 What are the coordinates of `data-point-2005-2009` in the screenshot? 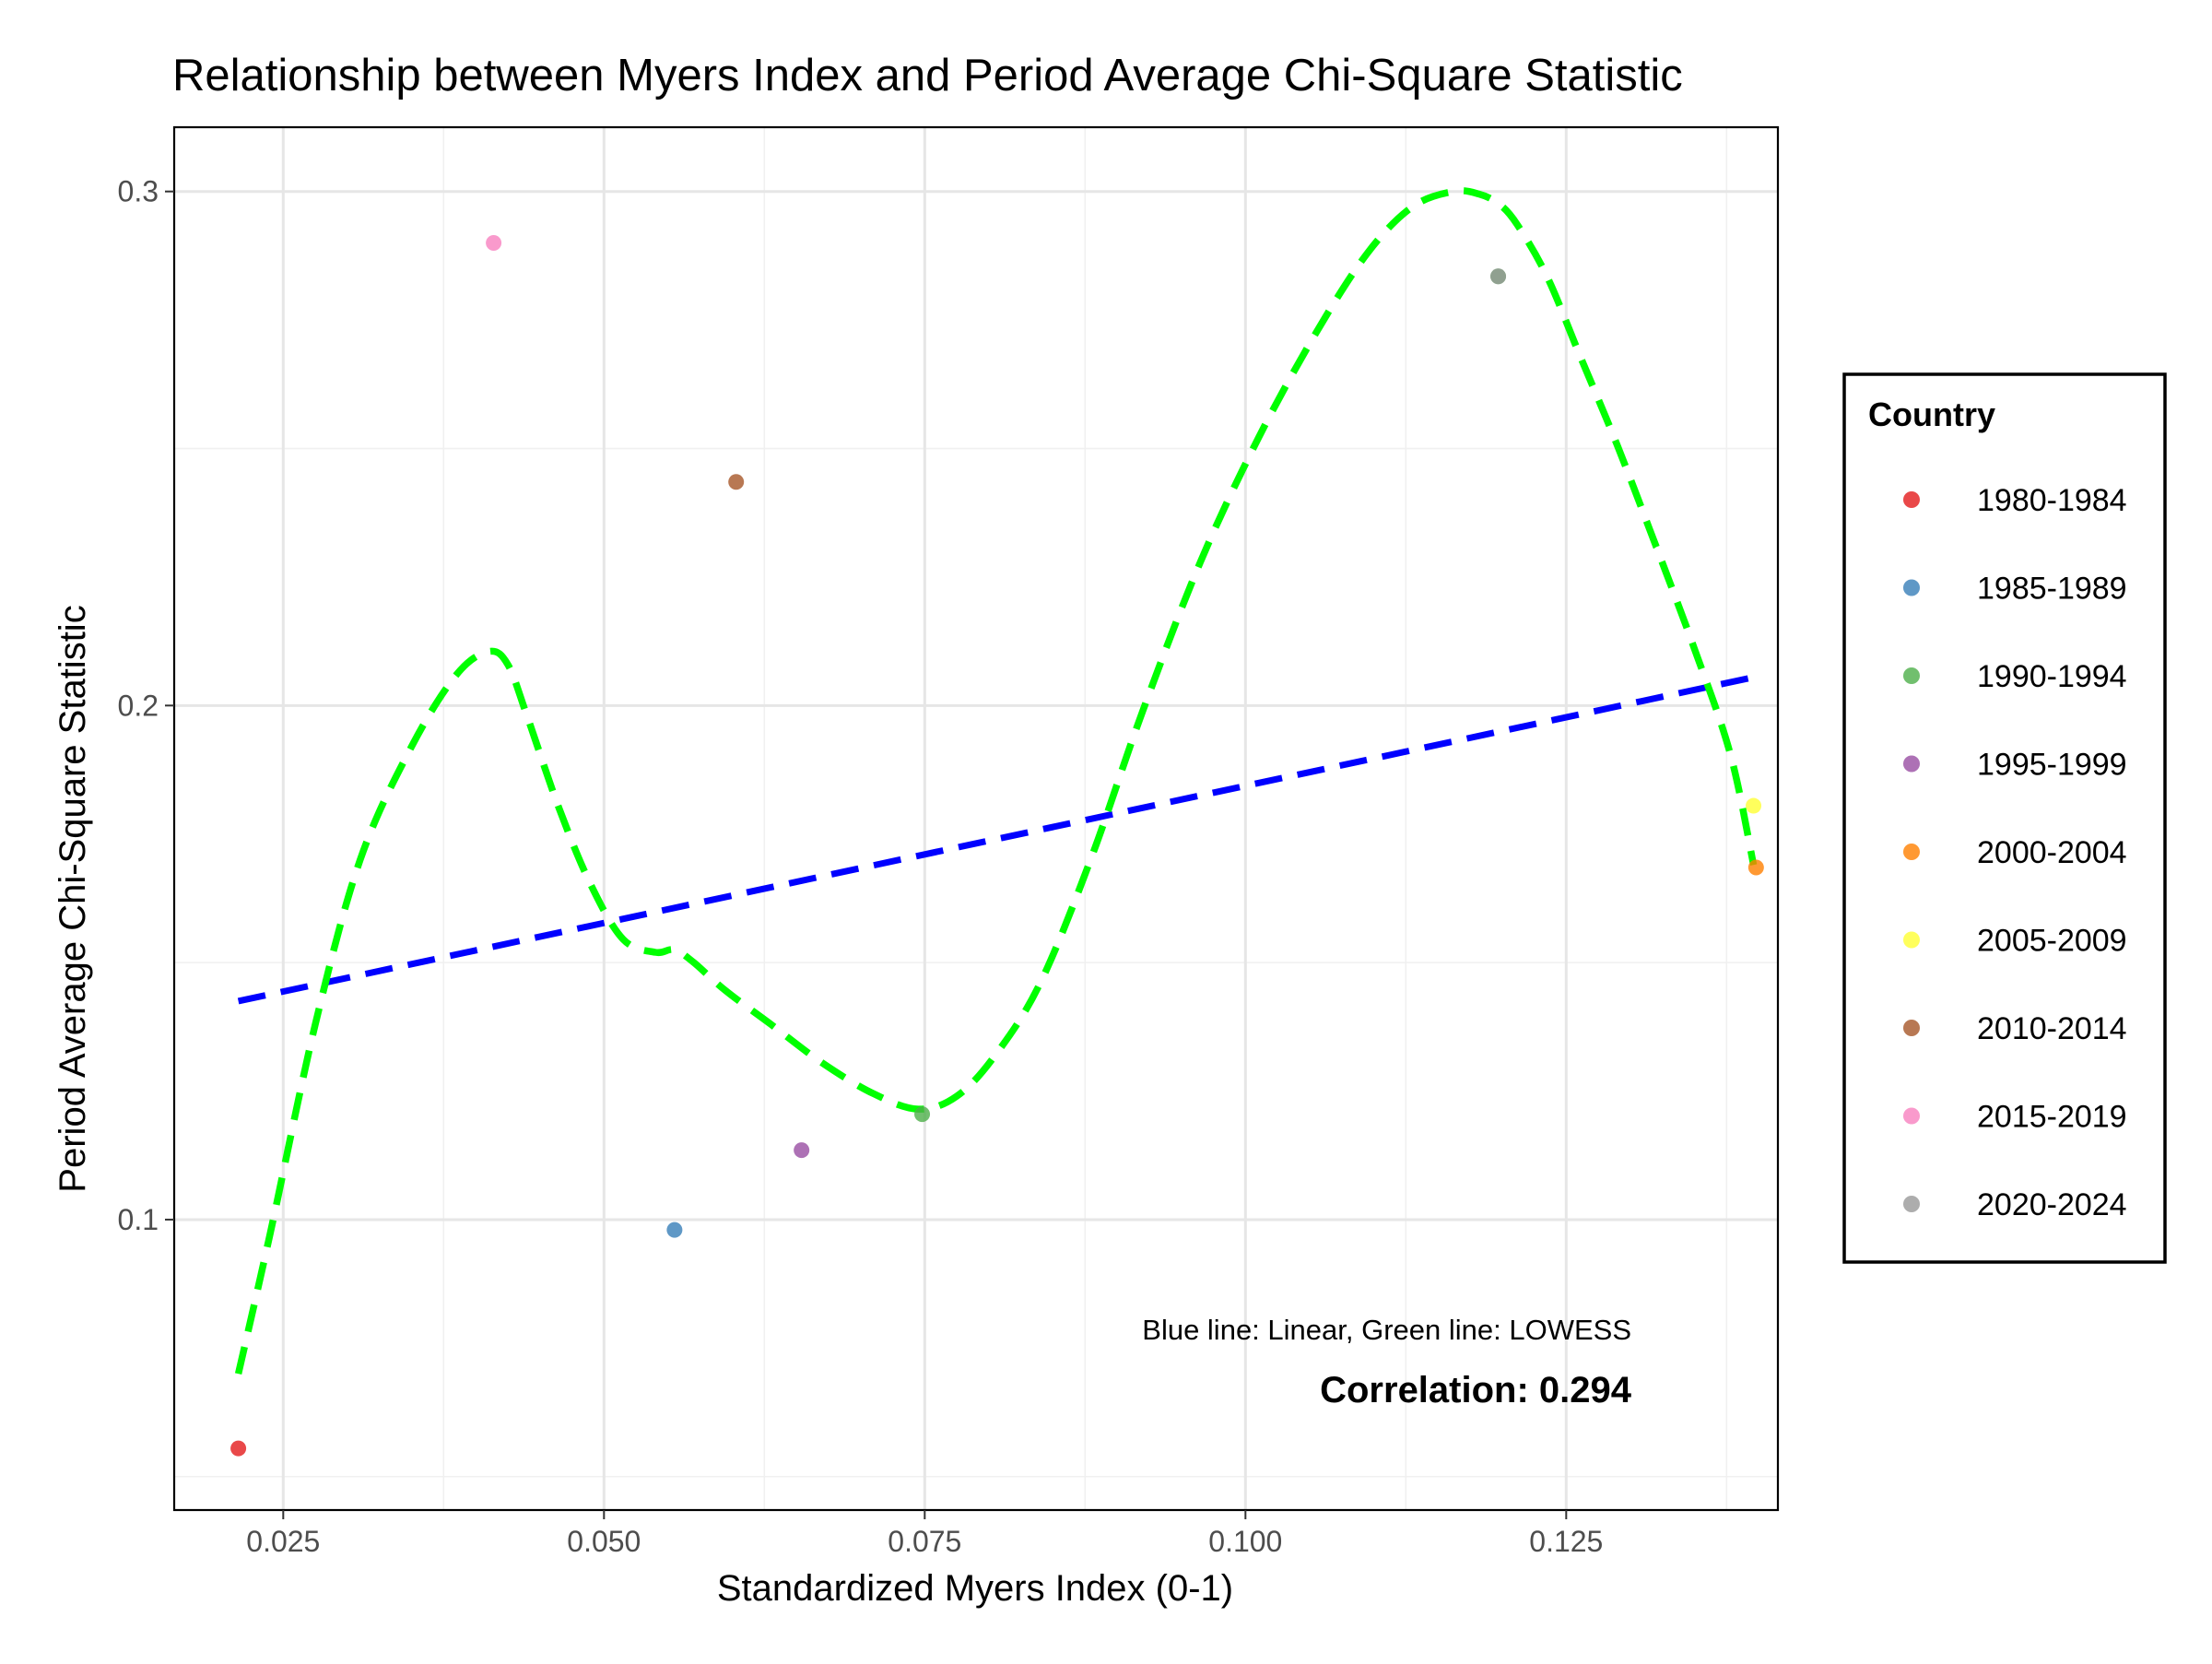 It's located at (1754, 805).